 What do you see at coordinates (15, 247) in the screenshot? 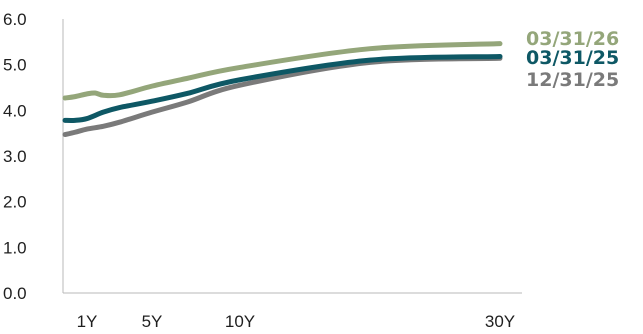
I see `y-tick-label: 1.0` at bounding box center [15, 247].